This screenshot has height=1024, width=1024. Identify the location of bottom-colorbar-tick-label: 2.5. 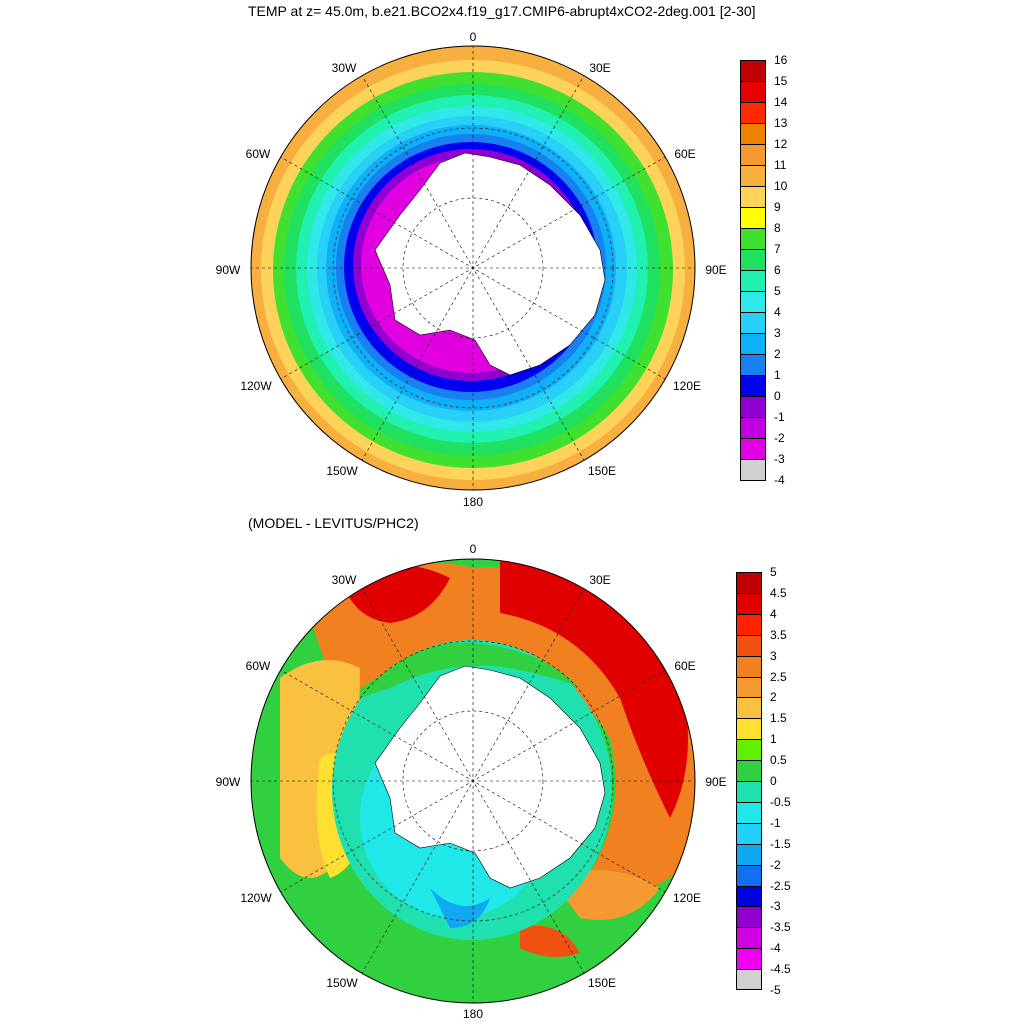
(778, 676).